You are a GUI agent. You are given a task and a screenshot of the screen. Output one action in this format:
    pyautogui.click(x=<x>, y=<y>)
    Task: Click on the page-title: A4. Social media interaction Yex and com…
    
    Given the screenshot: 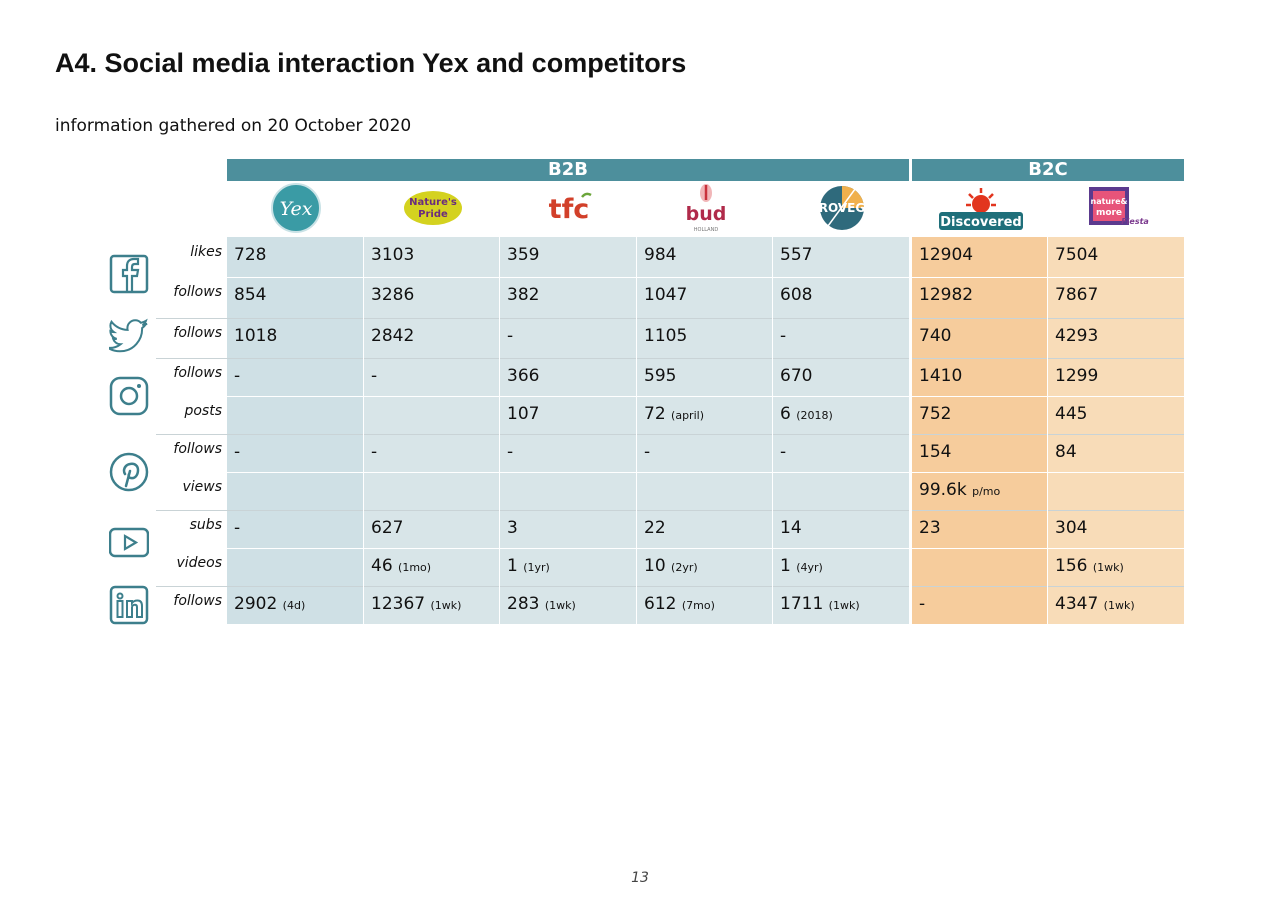 What is the action you would take?
    pyautogui.click(x=371, y=63)
    